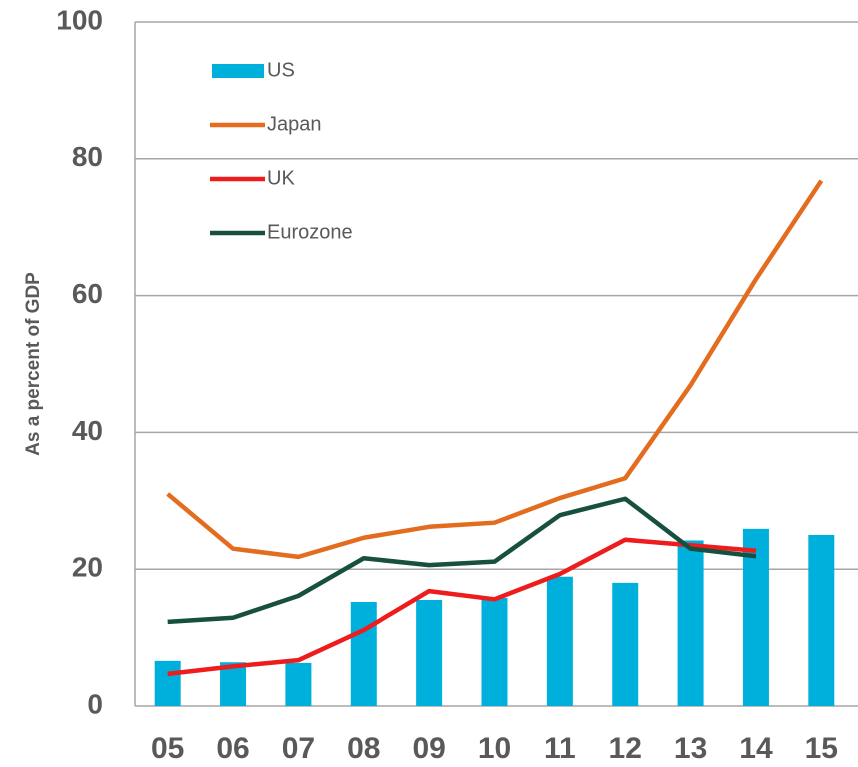 This screenshot has height=767, width=858. Describe the element at coordinates (95, 703) in the screenshot. I see `y-tick-label: 0` at that location.